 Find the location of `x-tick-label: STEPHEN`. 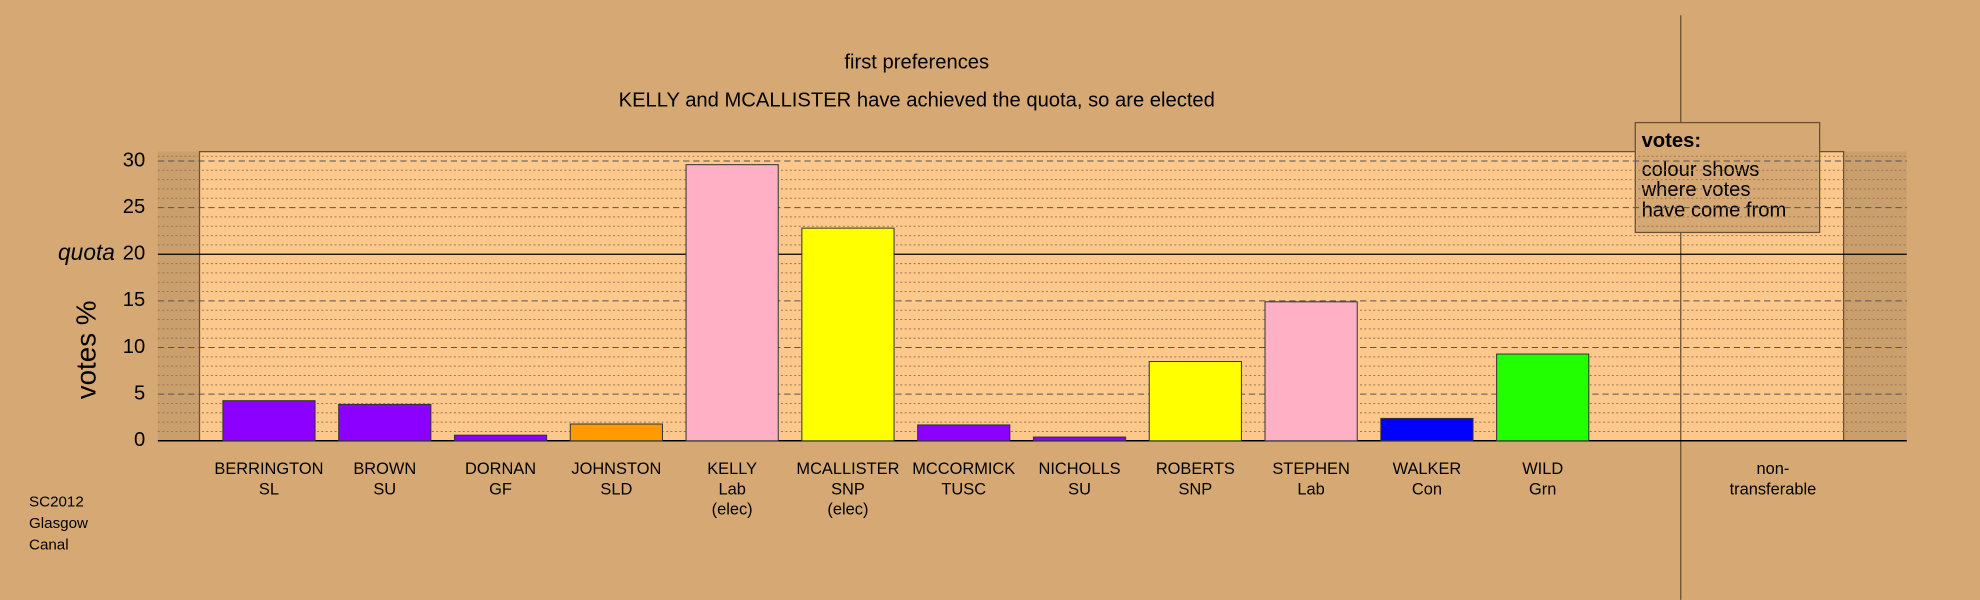

x-tick-label: STEPHEN is located at coordinates (1310, 469).